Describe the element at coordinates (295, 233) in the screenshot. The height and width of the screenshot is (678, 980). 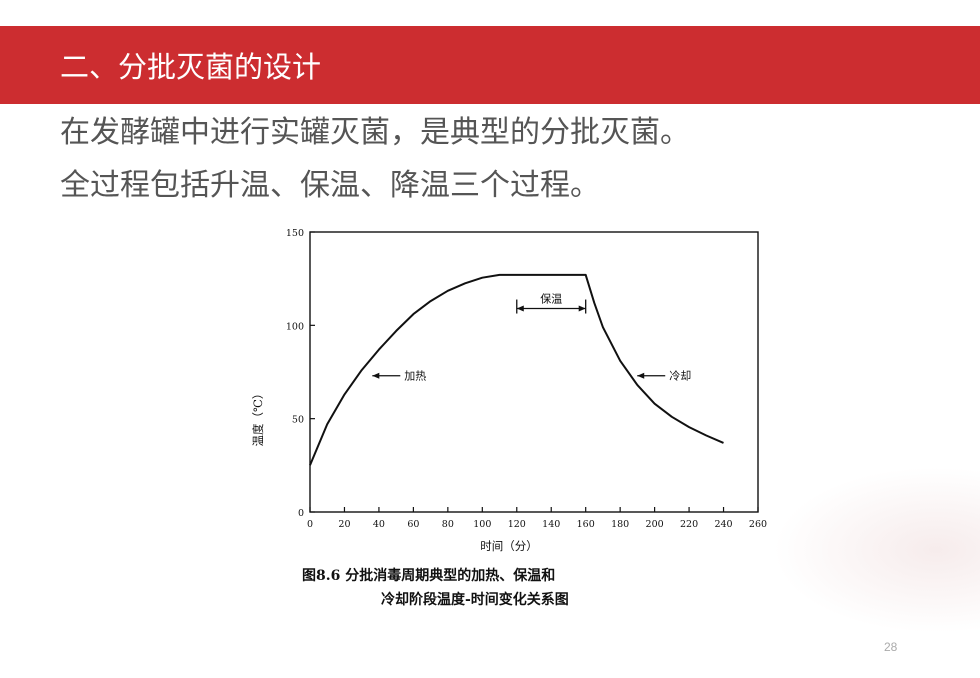
I see `y-tick-label: 150` at that location.